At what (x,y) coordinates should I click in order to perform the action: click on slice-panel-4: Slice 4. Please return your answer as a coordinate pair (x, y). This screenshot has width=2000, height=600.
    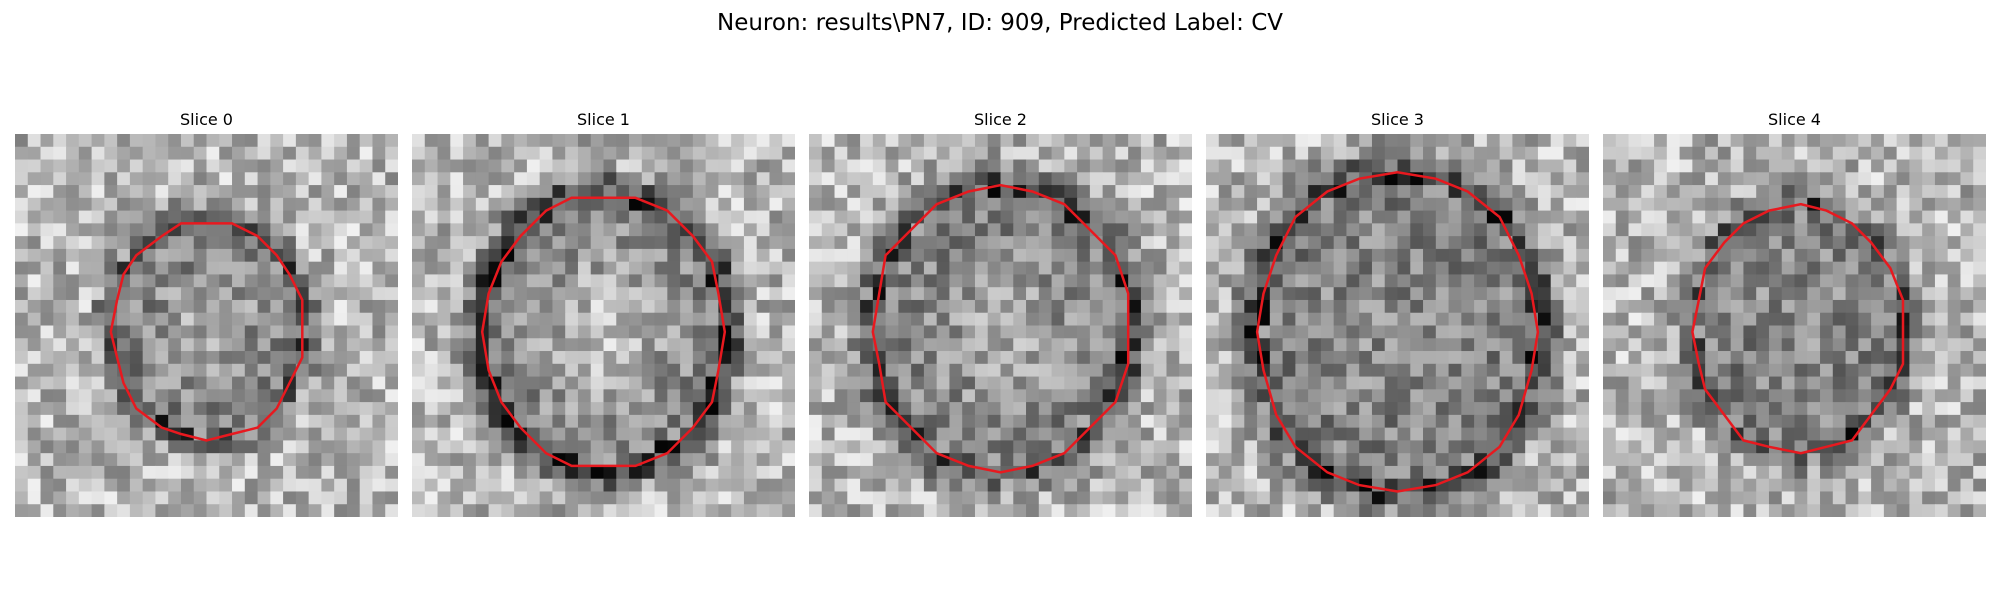
    Looking at the image, I should click on (1794, 312).